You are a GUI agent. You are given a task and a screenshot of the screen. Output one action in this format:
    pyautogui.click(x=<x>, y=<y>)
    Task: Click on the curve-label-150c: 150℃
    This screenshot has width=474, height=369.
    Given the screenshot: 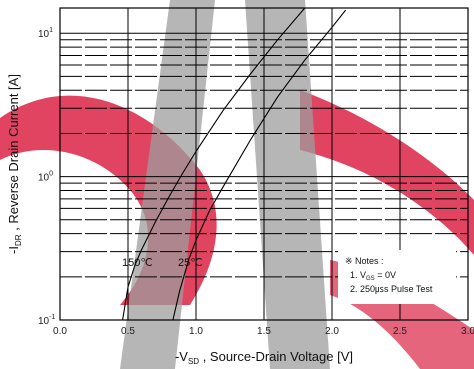 What is the action you would take?
    pyautogui.click(x=137, y=263)
    